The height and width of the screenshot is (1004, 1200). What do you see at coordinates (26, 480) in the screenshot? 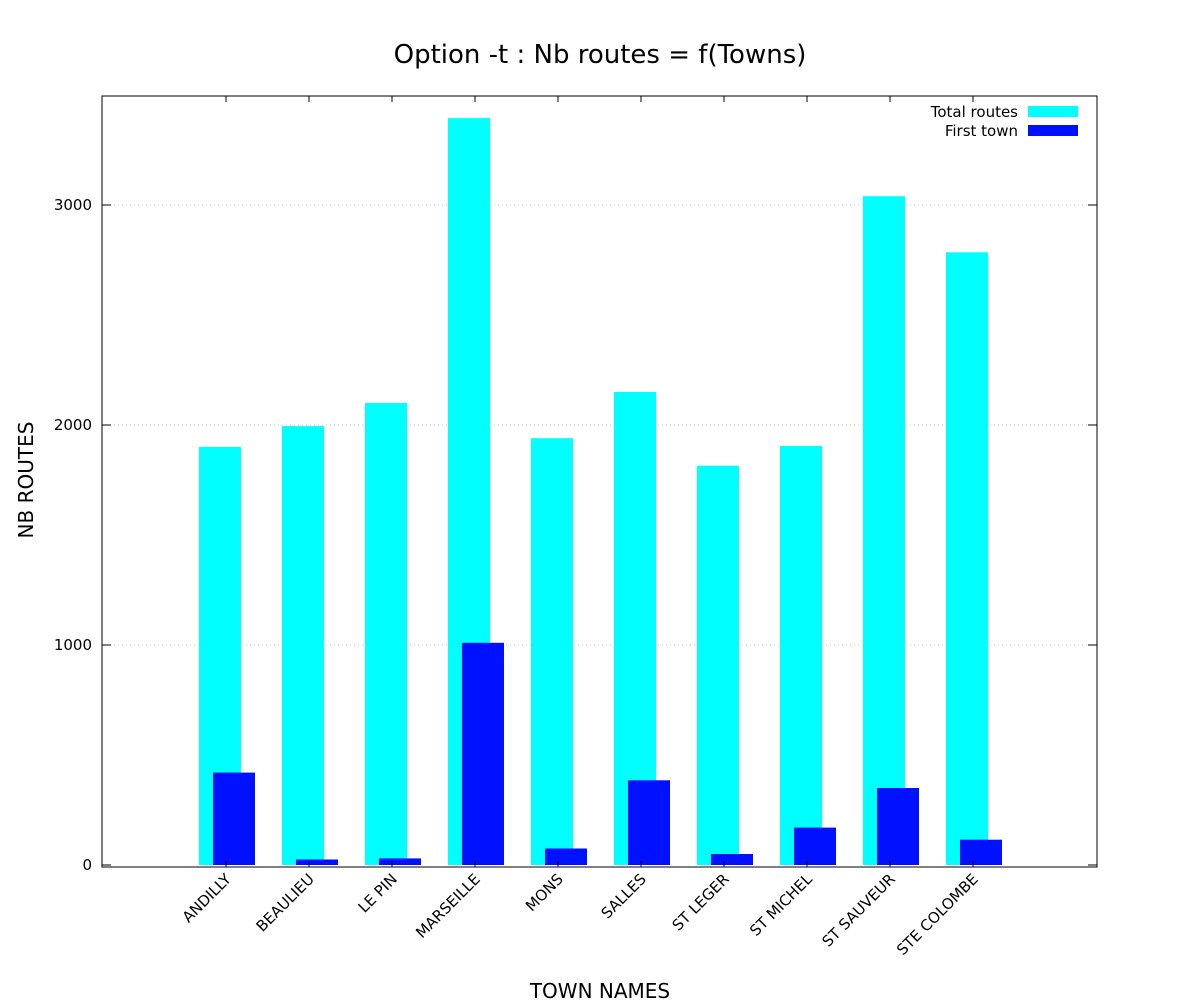
I see `y-axis-title: NB ROUTES` at bounding box center [26, 480].